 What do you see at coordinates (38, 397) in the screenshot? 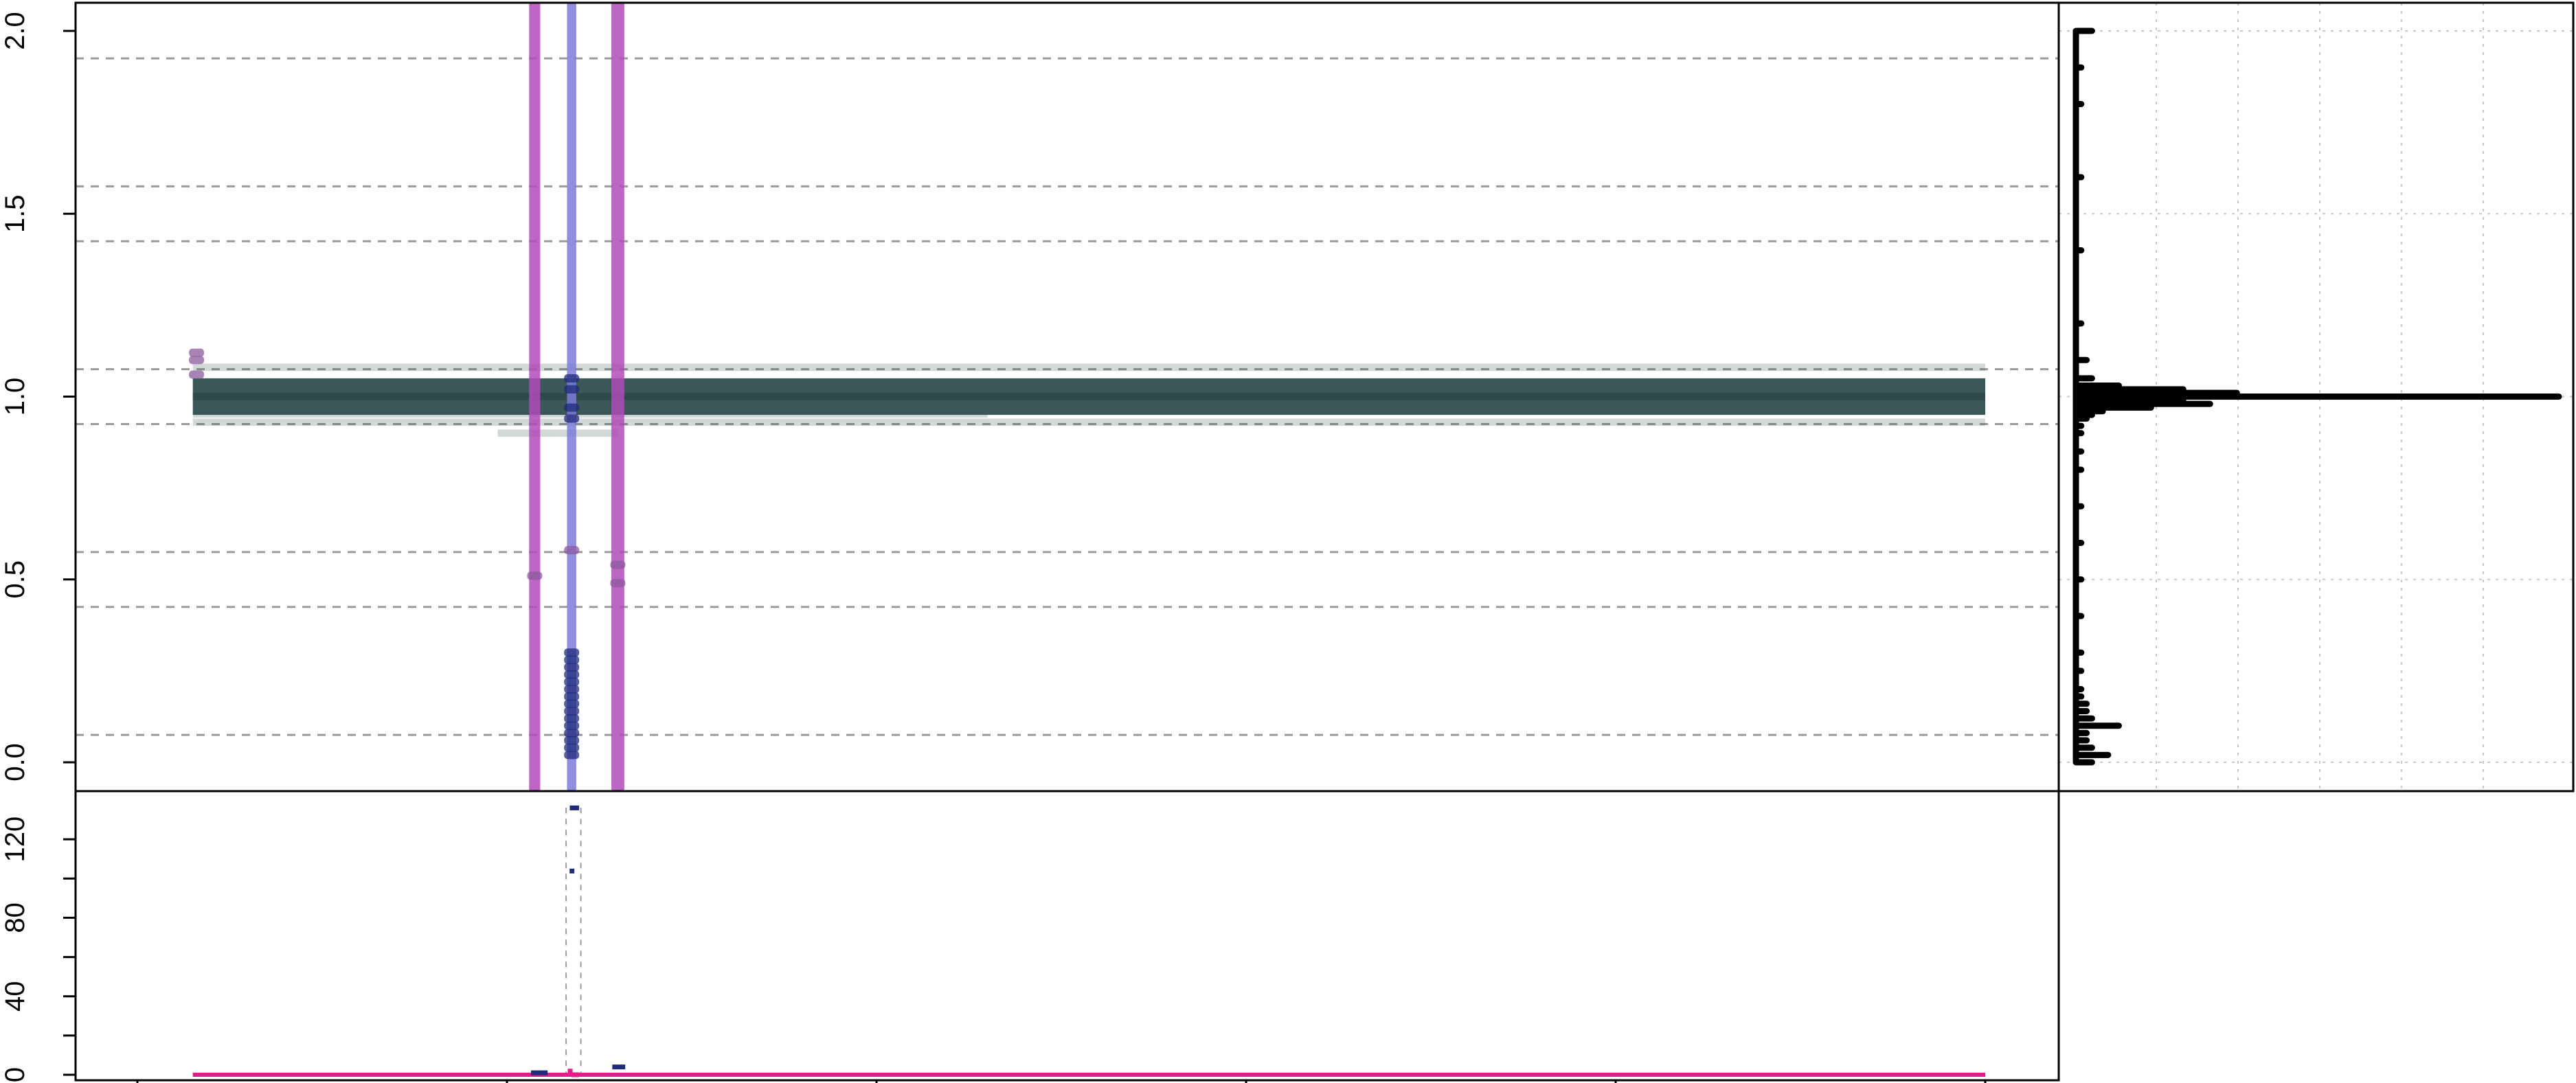
I see `main-y-axis: 0.0 0.5 1.0 1.5 2.0` at bounding box center [38, 397].